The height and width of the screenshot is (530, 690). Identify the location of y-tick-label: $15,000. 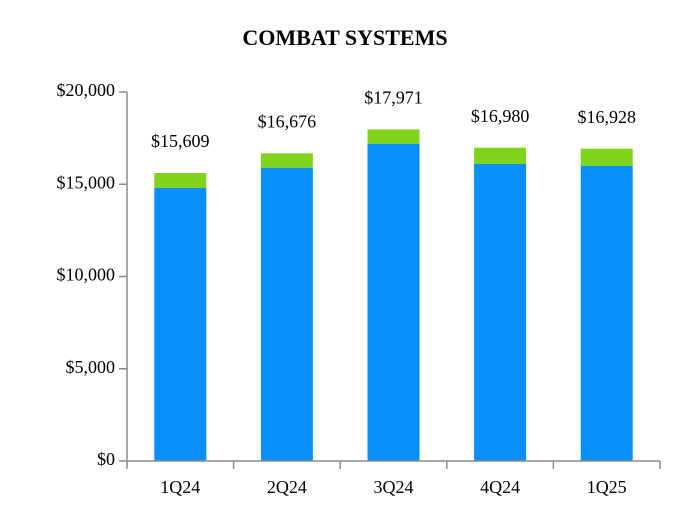
(86, 182).